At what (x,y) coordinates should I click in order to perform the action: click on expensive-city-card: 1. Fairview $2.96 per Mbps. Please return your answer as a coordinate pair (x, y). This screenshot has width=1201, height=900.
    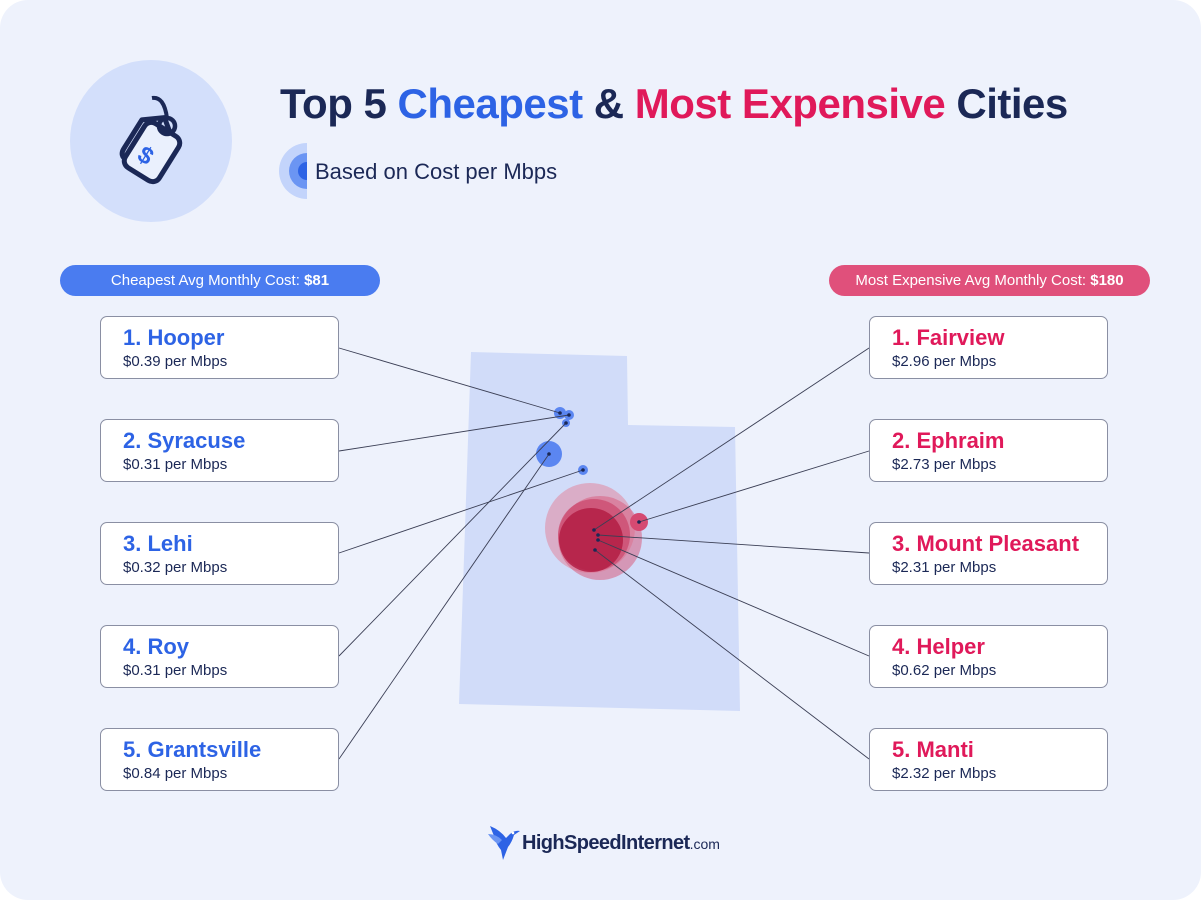
    Looking at the image, I should click on (988, 347).